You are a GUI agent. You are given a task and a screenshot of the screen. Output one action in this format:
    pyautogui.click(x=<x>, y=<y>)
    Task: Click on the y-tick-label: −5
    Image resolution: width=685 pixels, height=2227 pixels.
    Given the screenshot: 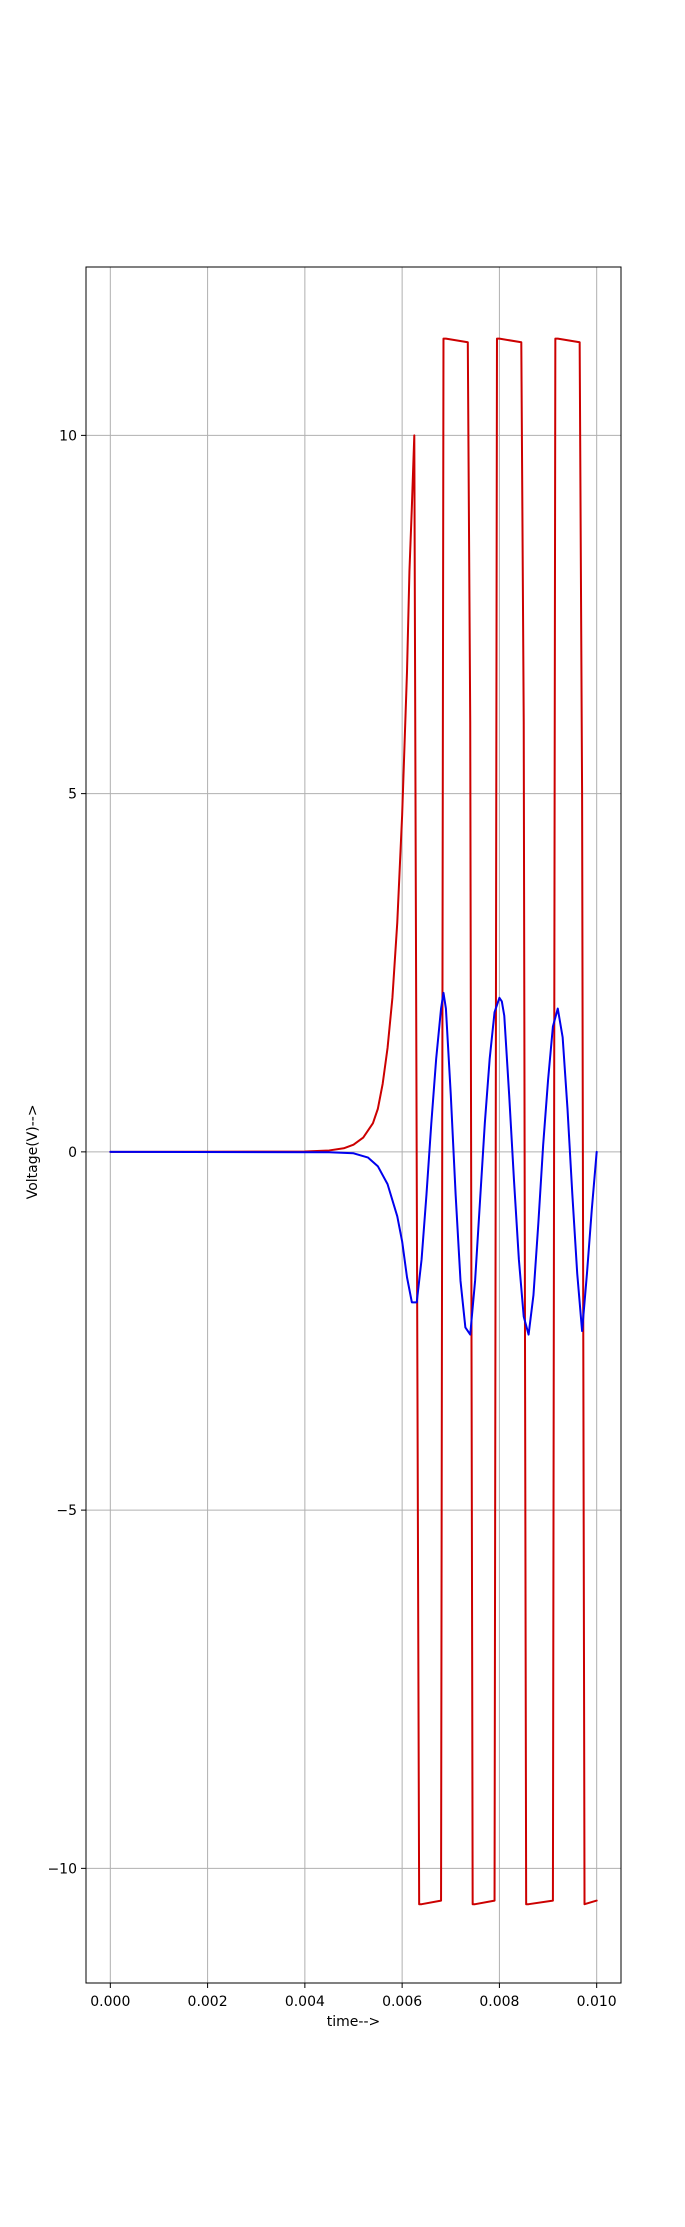 What is the action you would take?
    pyautogui.click(x=66, y=1511)
    